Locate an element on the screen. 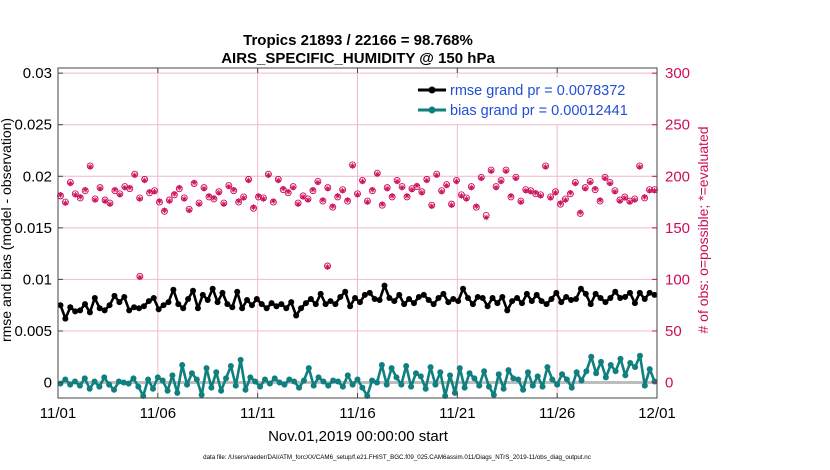 The height and width of the screenshot is (470, 830). y-left-tick-label: 0.005 is located at coordinates (33, 331).